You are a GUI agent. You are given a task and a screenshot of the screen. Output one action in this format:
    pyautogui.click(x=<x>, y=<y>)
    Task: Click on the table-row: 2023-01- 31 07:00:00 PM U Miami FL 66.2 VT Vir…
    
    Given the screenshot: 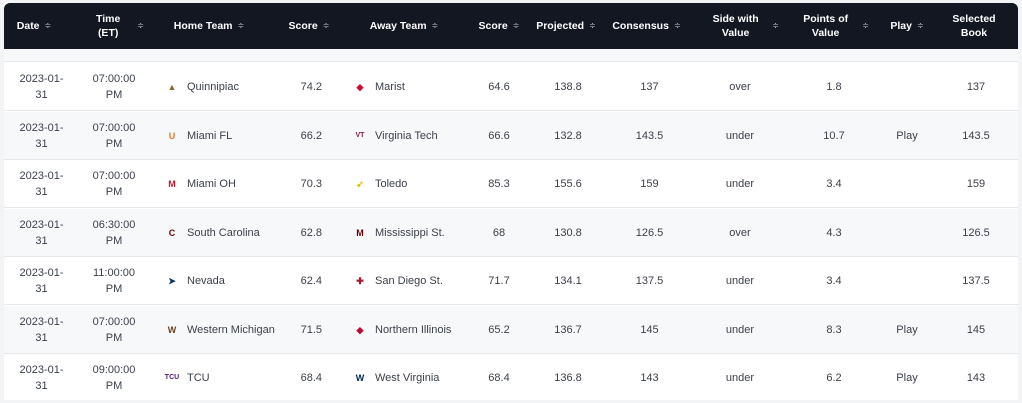 What is the action you would take?
    pyautogui.click(x=511, y=135)
    